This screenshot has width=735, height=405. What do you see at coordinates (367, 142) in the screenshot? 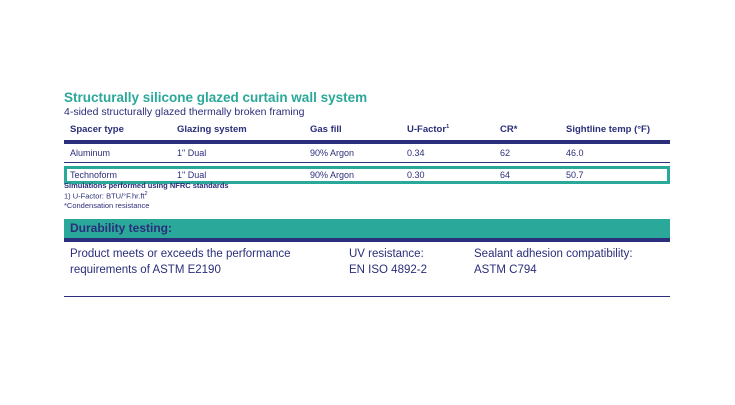
I see `header-divider` at bounding box center [367, 142].